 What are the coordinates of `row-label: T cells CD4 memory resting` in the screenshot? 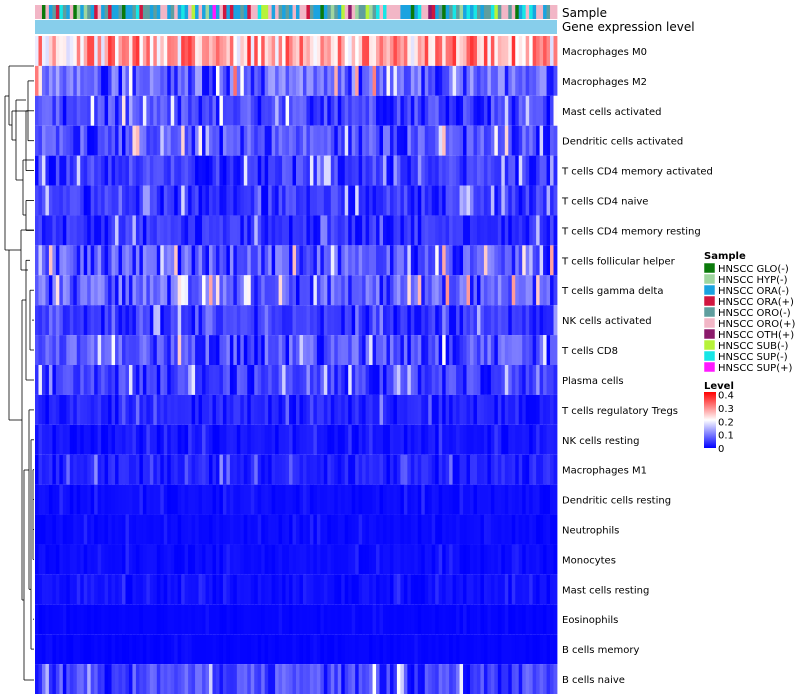 It's located at (631, 231).